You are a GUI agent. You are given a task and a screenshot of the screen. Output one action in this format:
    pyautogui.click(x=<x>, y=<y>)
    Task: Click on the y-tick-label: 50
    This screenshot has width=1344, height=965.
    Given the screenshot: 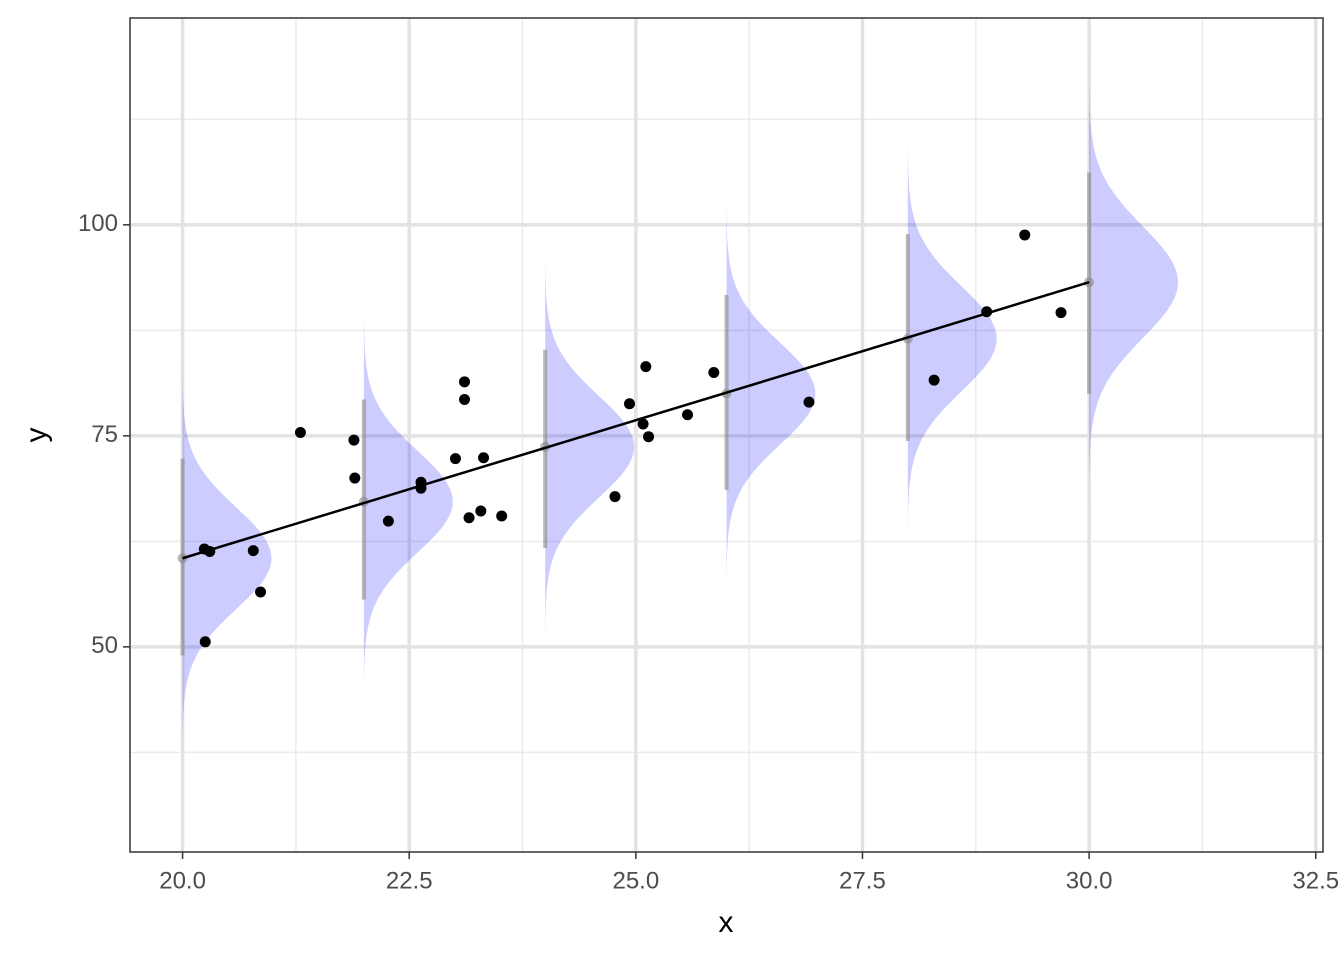 What is the action you would take?
    pyautogui.click(x=104, y=645)
    